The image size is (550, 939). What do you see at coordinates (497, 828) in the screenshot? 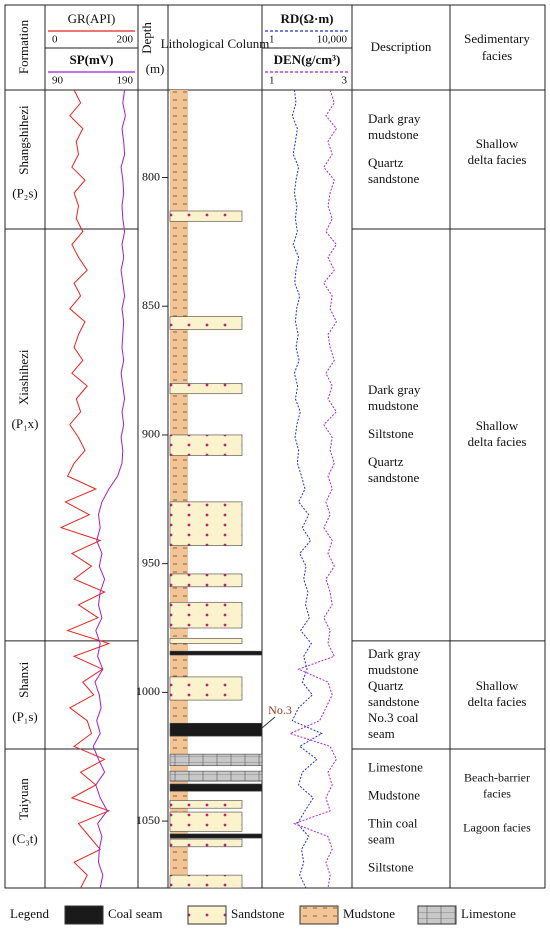
I see `facies-line: Lagoon facies` at bounding box center [497, 828].